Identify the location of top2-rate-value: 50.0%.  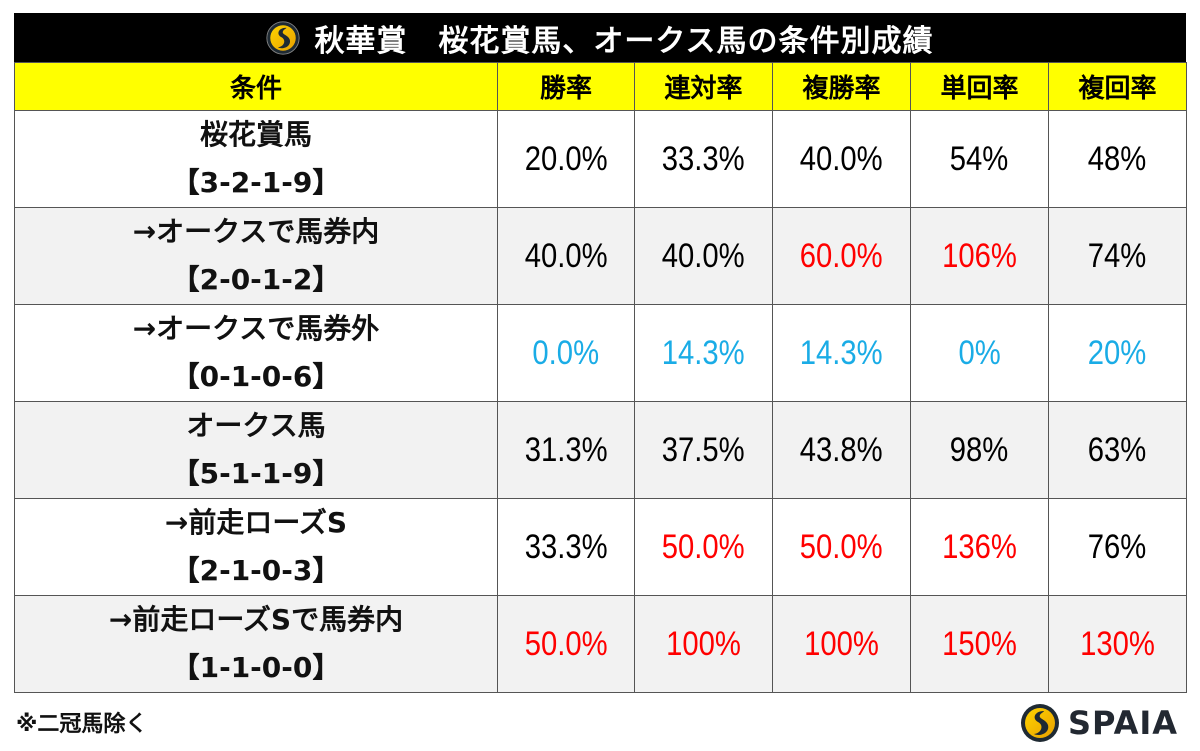
(703, 546).